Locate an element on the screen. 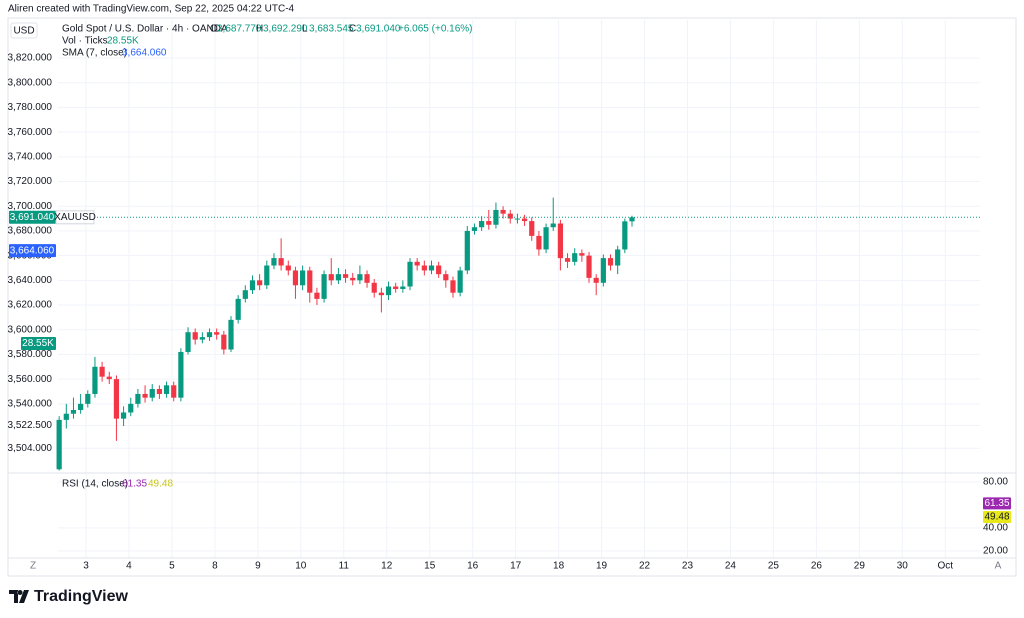  axis-button: Z is located at coordinates (33, 566).